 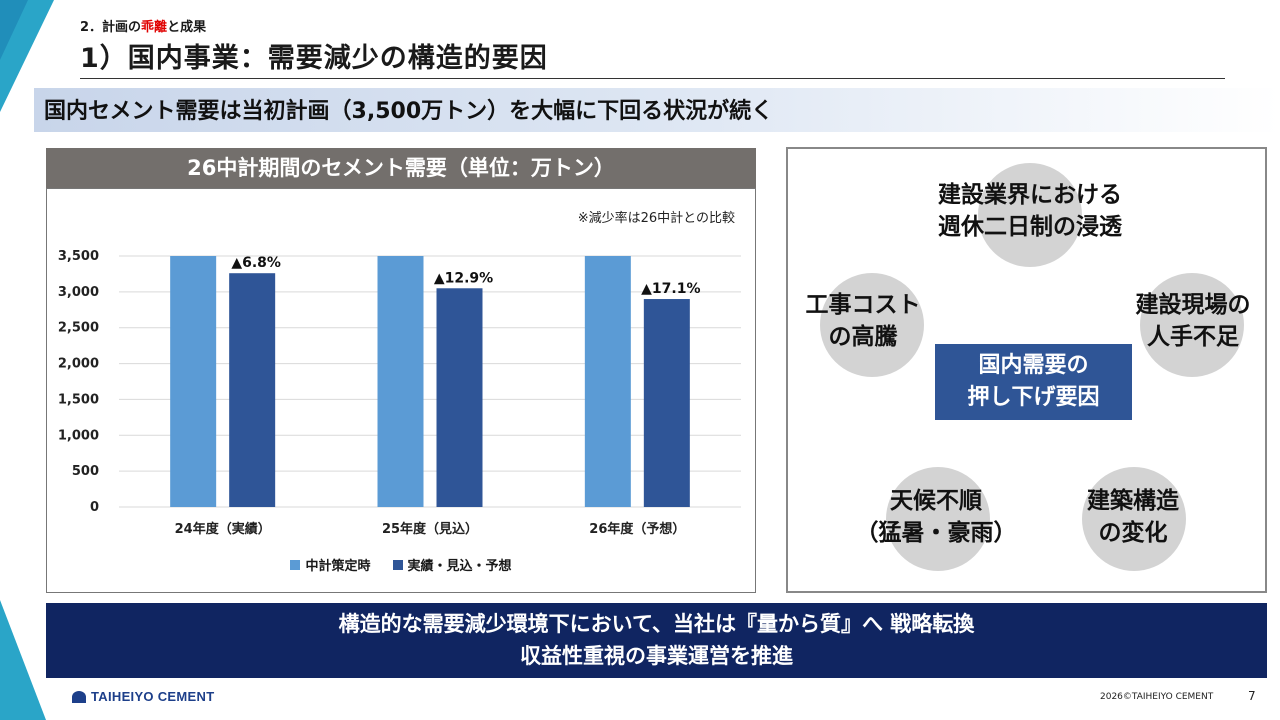 What do you see at coordinates (78, 435) in the screenshot?
I see `y-tick-label: 1,000` at bounding box center [78, 435].